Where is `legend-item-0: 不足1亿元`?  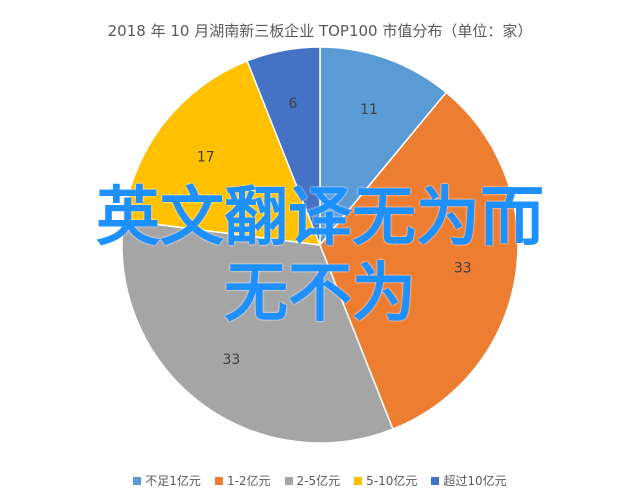
legend-item-0: 不足1亿元 is located at coordinates (167, 480).